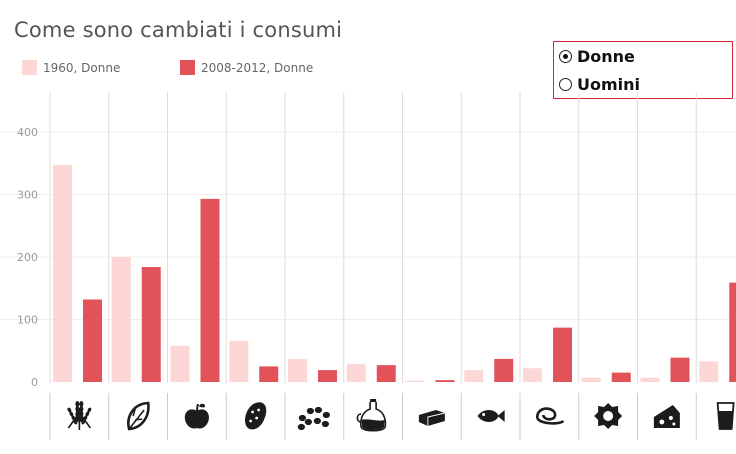 The width and height of the screenshot is (736, 454). I want to click on bar-1960-oil-bottle, so click(356, 372).